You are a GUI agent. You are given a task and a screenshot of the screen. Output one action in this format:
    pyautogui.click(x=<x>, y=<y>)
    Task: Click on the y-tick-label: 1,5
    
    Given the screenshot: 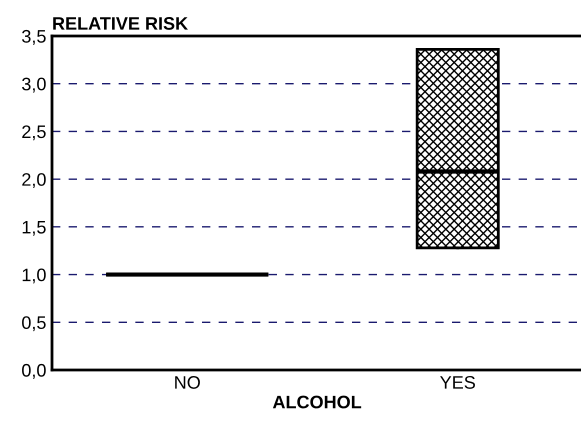 What is the action you would take?
    pyautogui.click(x=34, y=228)
    